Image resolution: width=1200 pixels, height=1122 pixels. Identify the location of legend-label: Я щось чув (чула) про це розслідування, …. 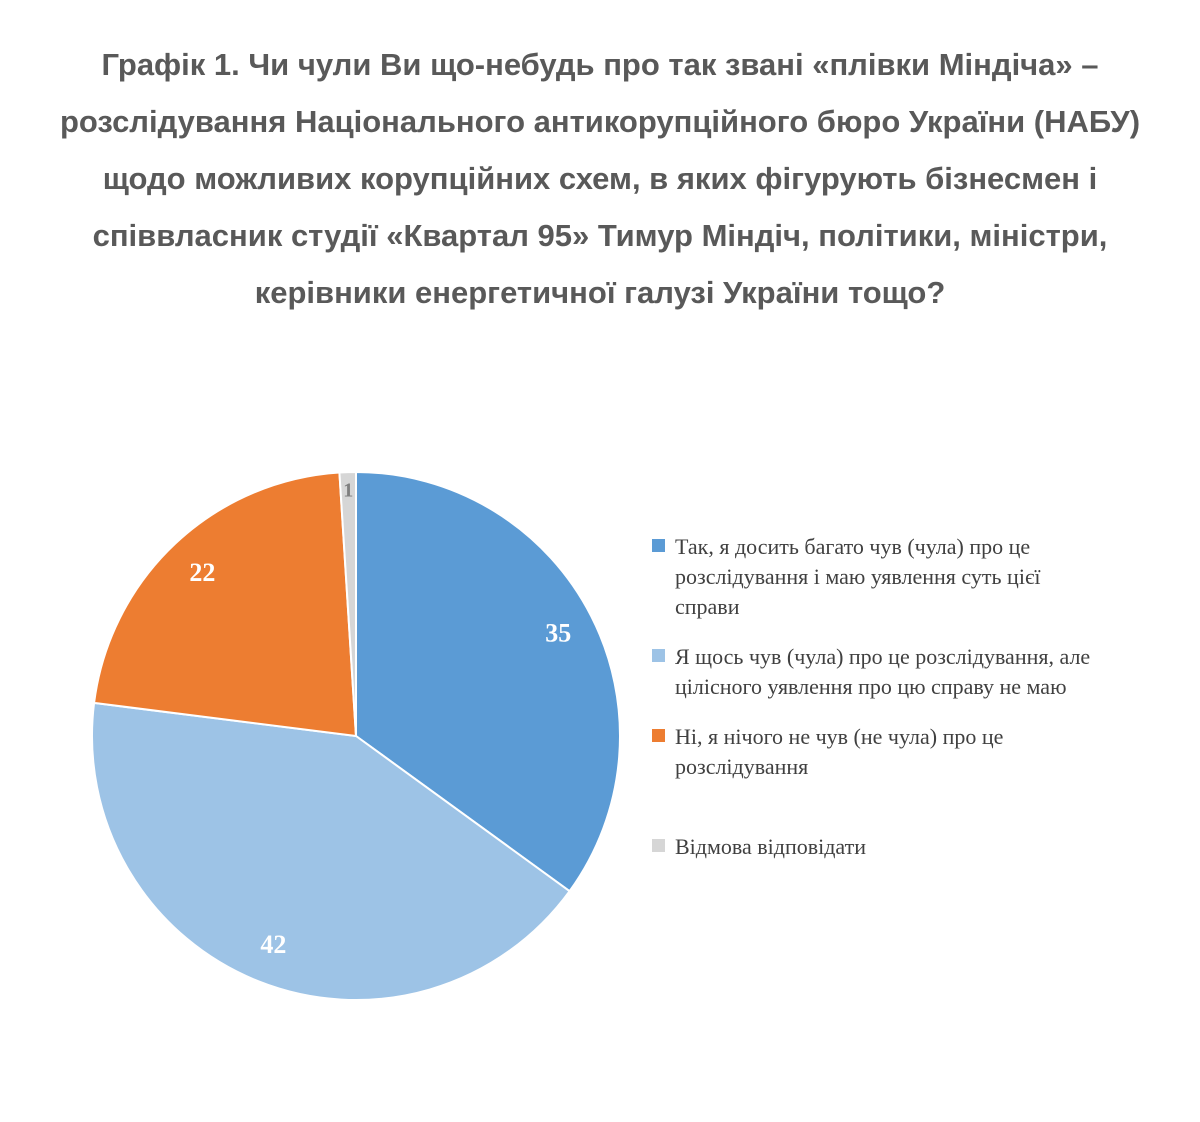
(883, 671).